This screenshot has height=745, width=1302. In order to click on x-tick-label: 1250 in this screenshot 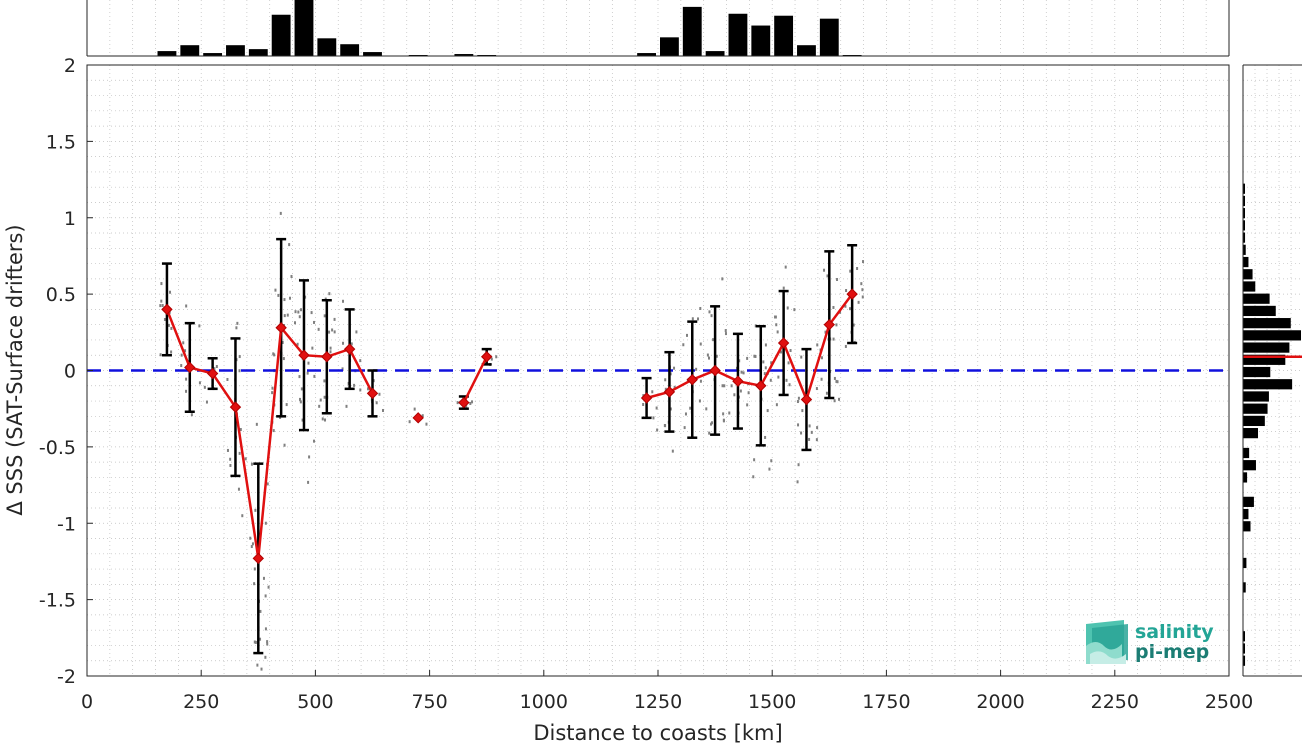, I will do `click(658, 702)`.